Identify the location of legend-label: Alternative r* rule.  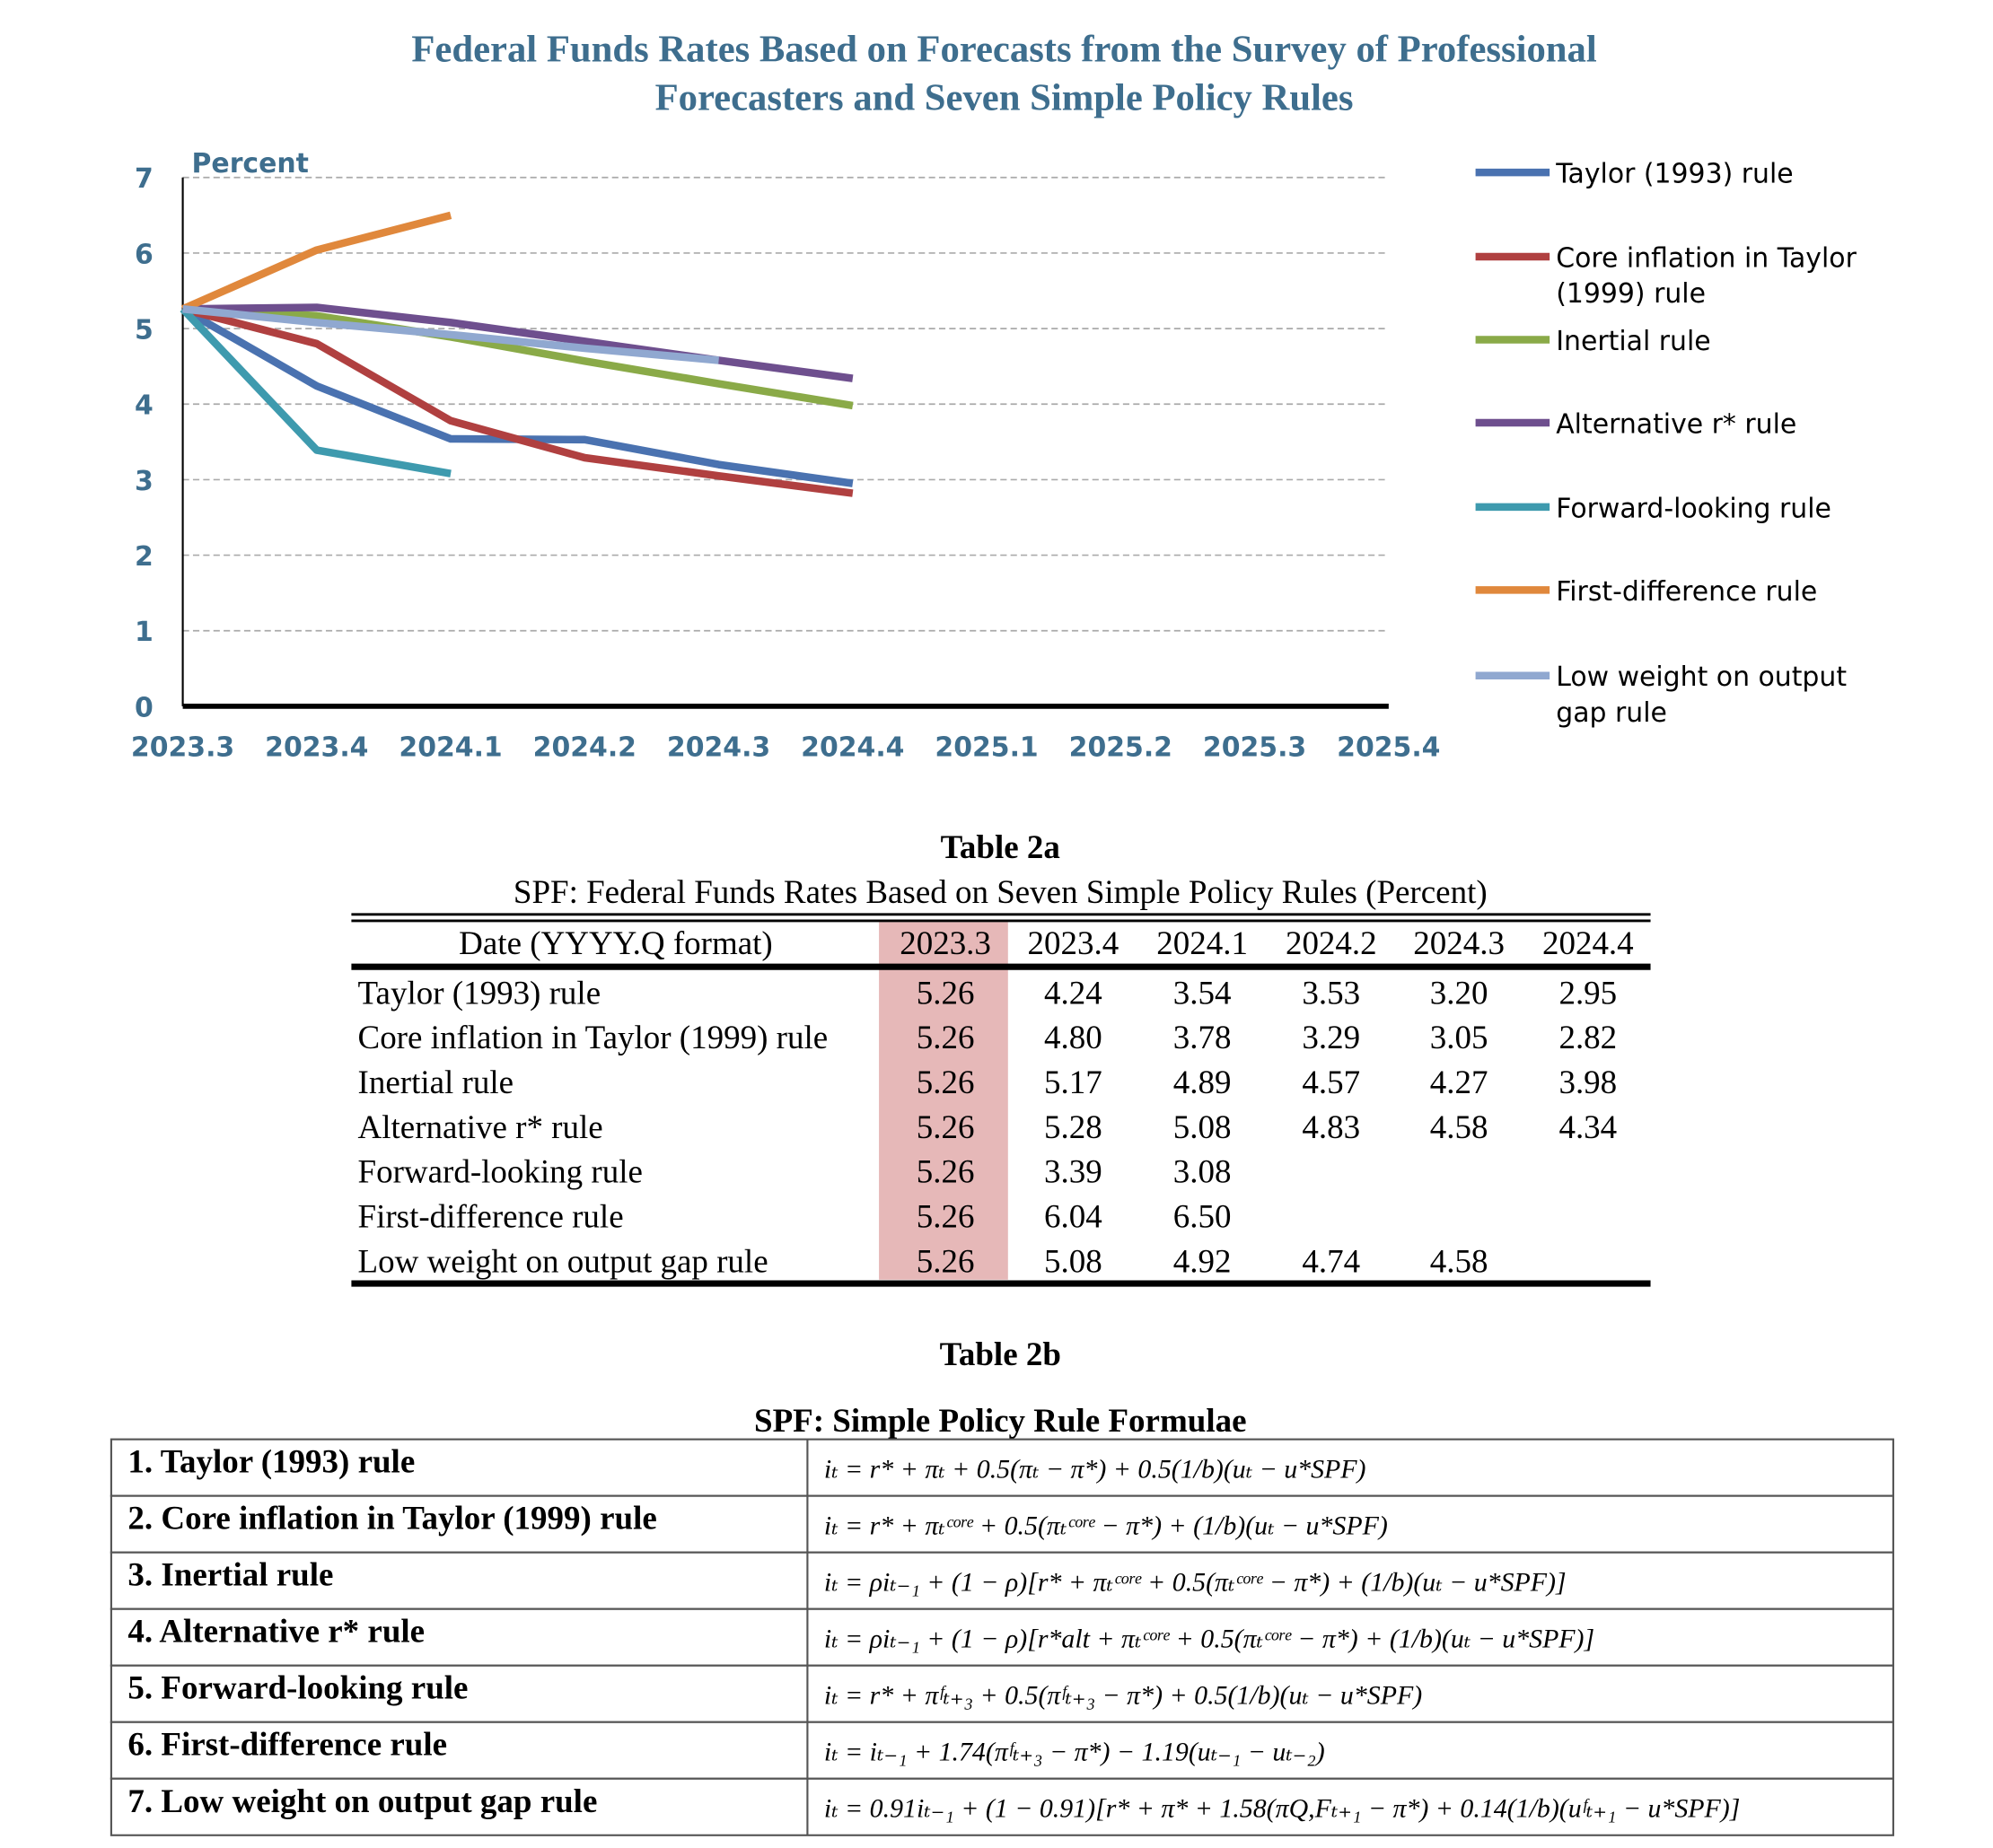
(1676, 424).